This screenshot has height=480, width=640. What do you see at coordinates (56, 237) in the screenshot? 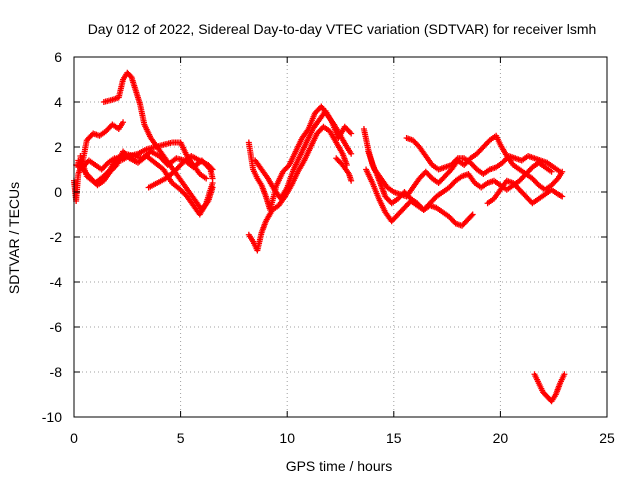
I see `y-tick-label: -2` at bounding box center [56, 237].